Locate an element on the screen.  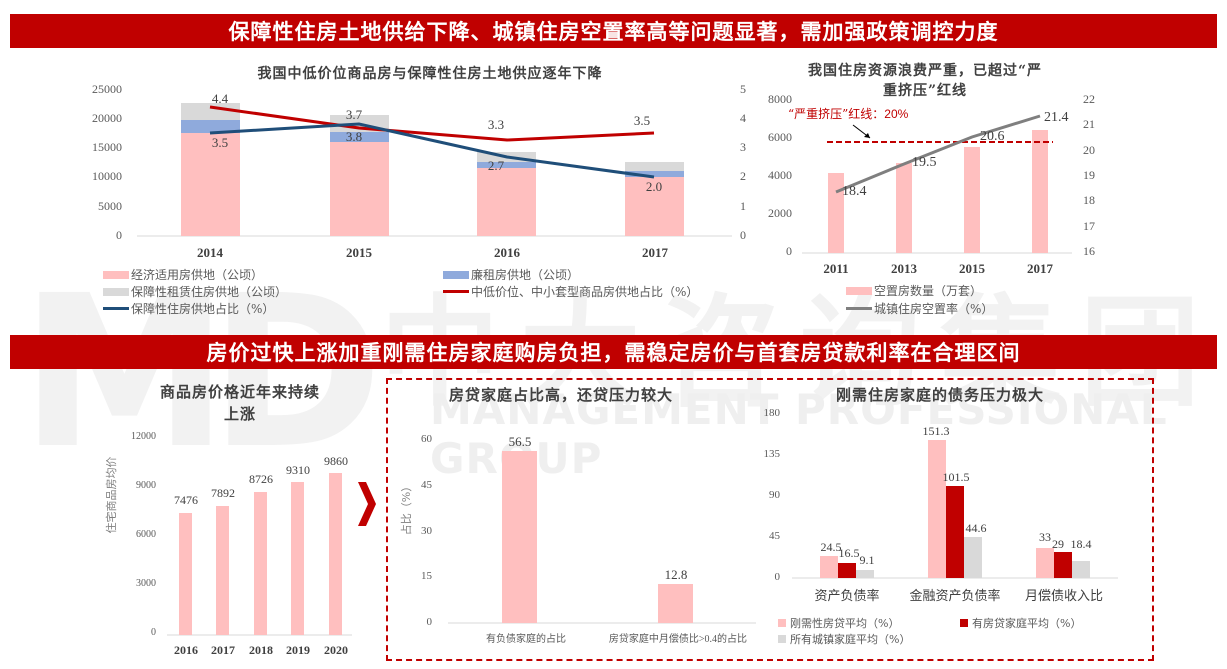
legend-line-navy is located at coordinates (116, 308).